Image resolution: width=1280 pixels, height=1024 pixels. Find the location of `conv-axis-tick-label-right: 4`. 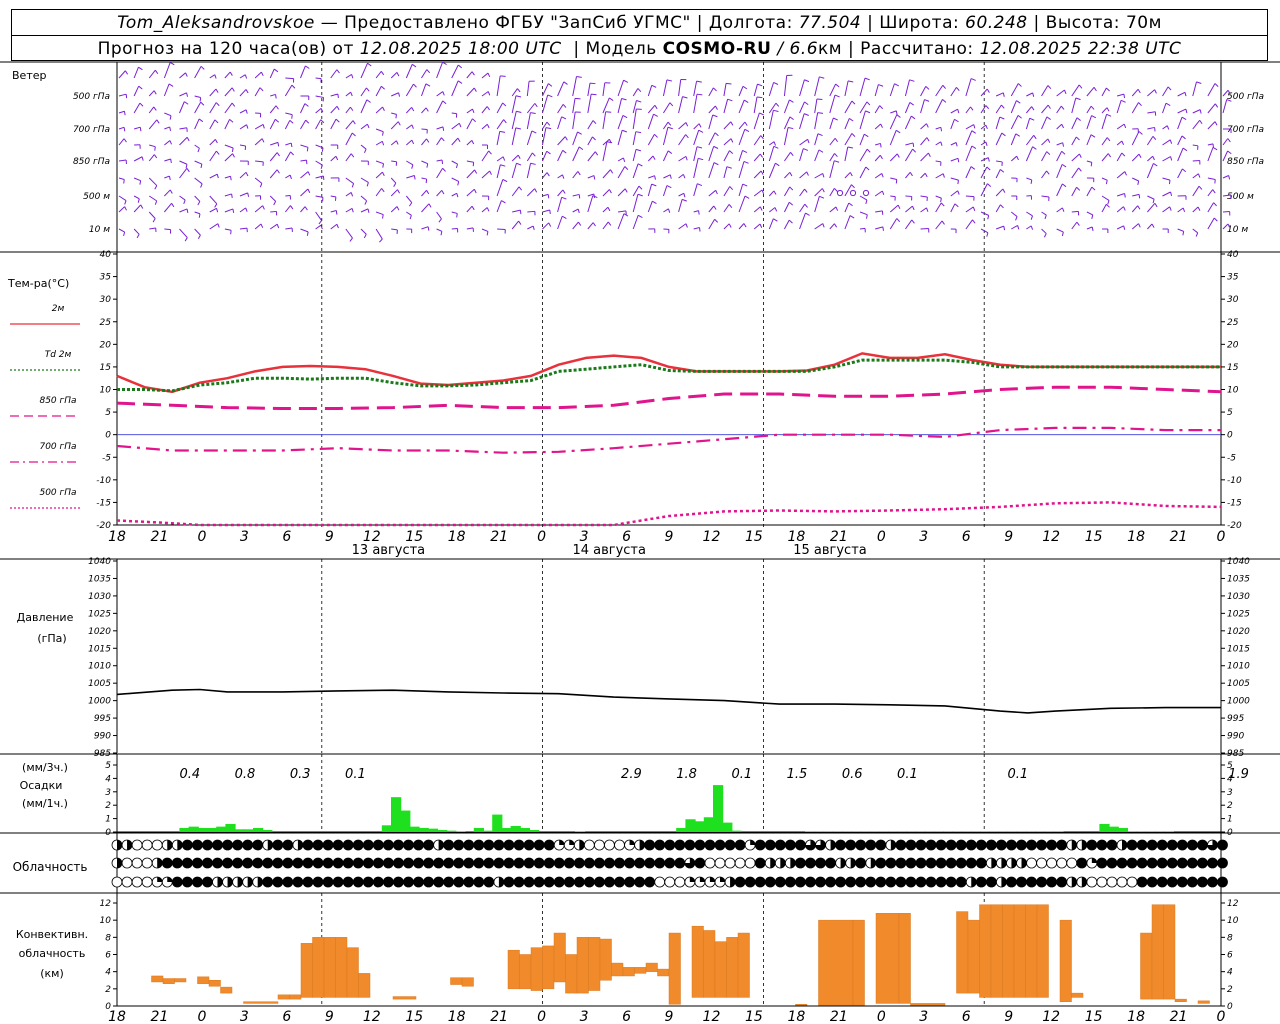

conv-axis-tick-label-right: 4 is located at coordinates (1230, 973).